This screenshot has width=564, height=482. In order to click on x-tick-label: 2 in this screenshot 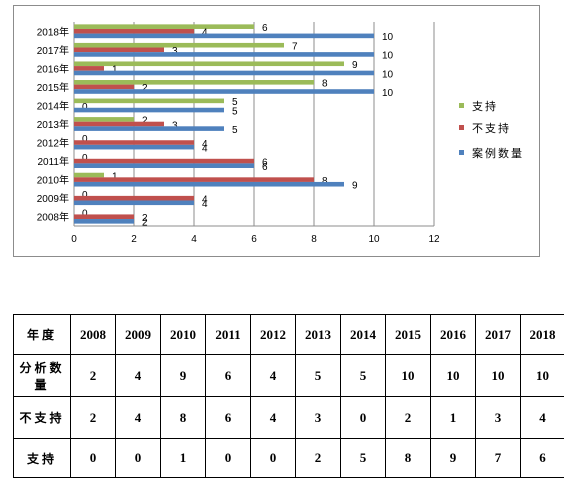, I will do `click(134, 239)`.